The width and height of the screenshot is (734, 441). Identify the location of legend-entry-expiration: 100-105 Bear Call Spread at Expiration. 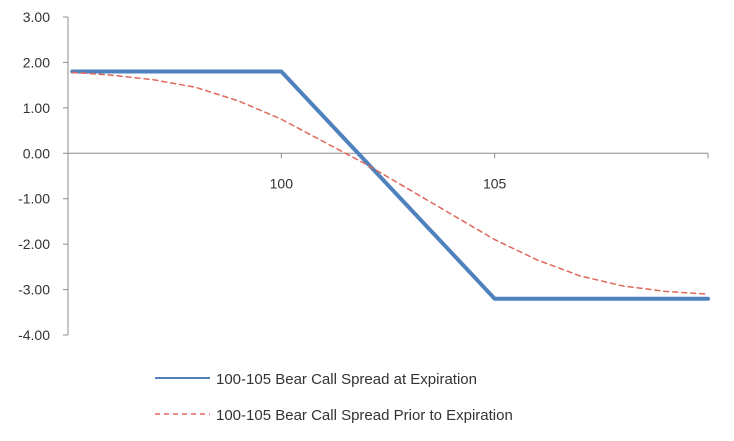
(316, 379).